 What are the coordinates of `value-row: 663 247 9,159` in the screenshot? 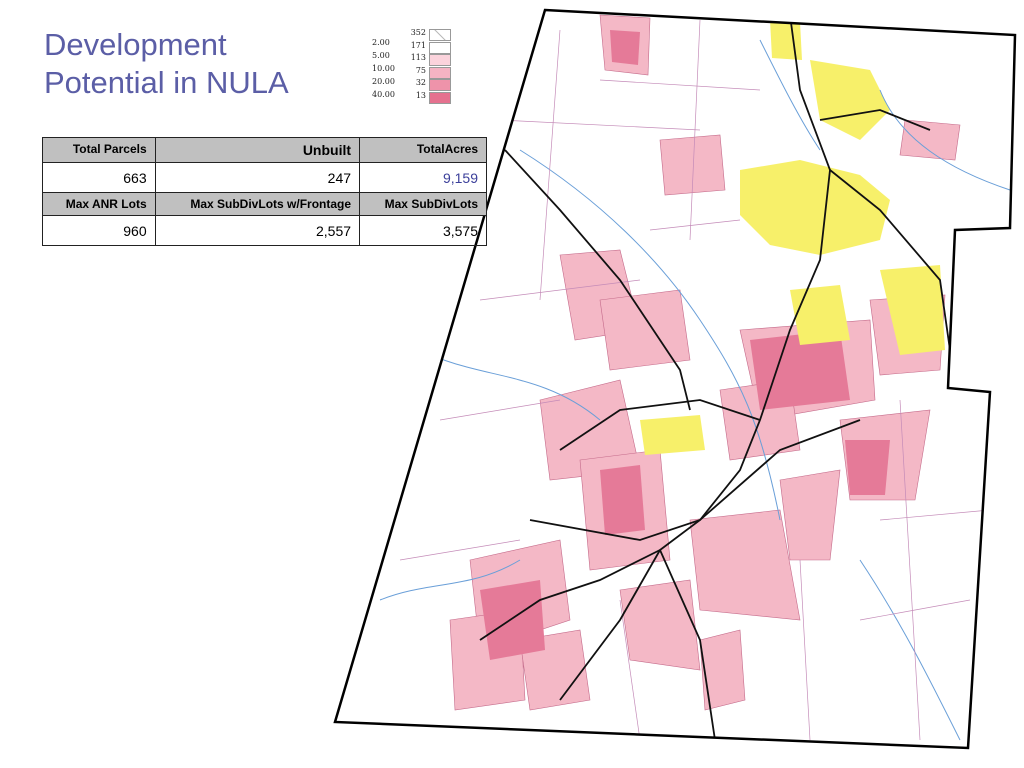 It's located at (264, 177).